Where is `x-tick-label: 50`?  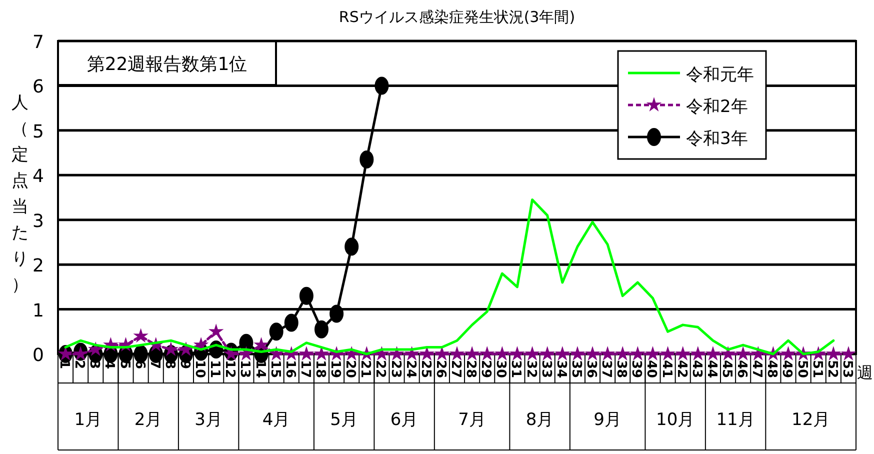
x-tick-label: 50 is located at coordinates (802, 369).